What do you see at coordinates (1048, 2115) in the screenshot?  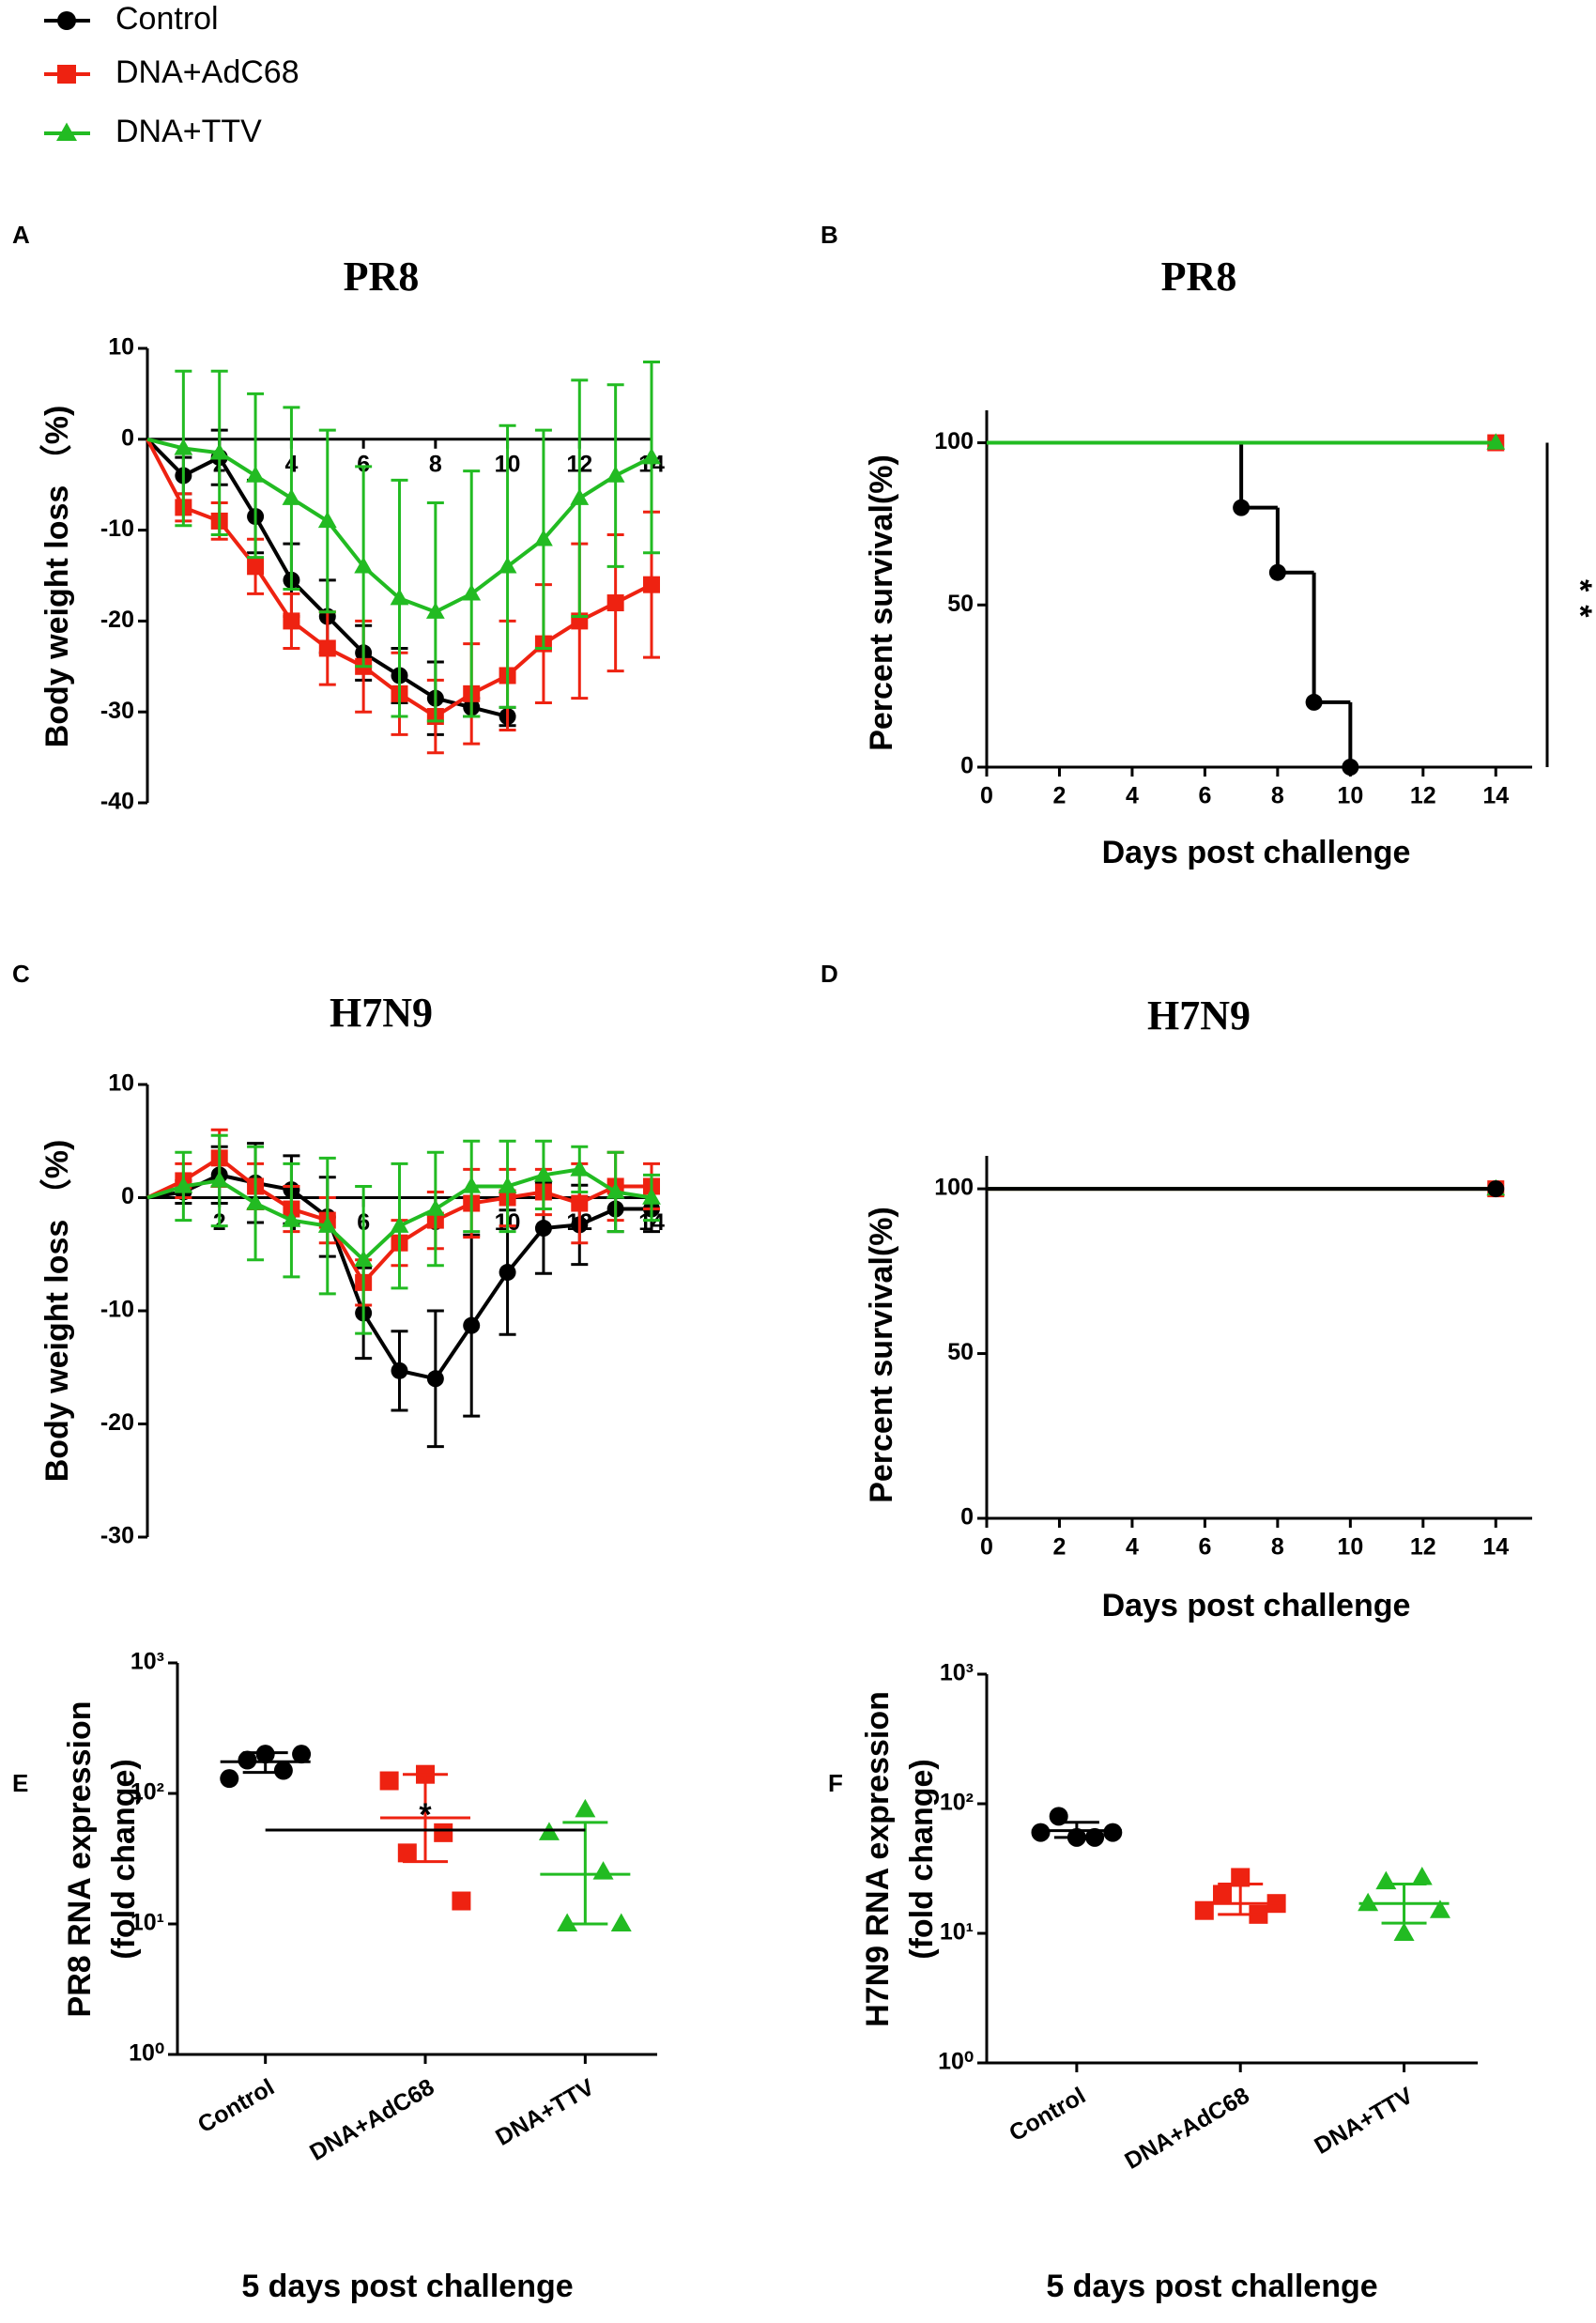 I see `x-tick-label: Control` at bounding box center [1048, 2115].